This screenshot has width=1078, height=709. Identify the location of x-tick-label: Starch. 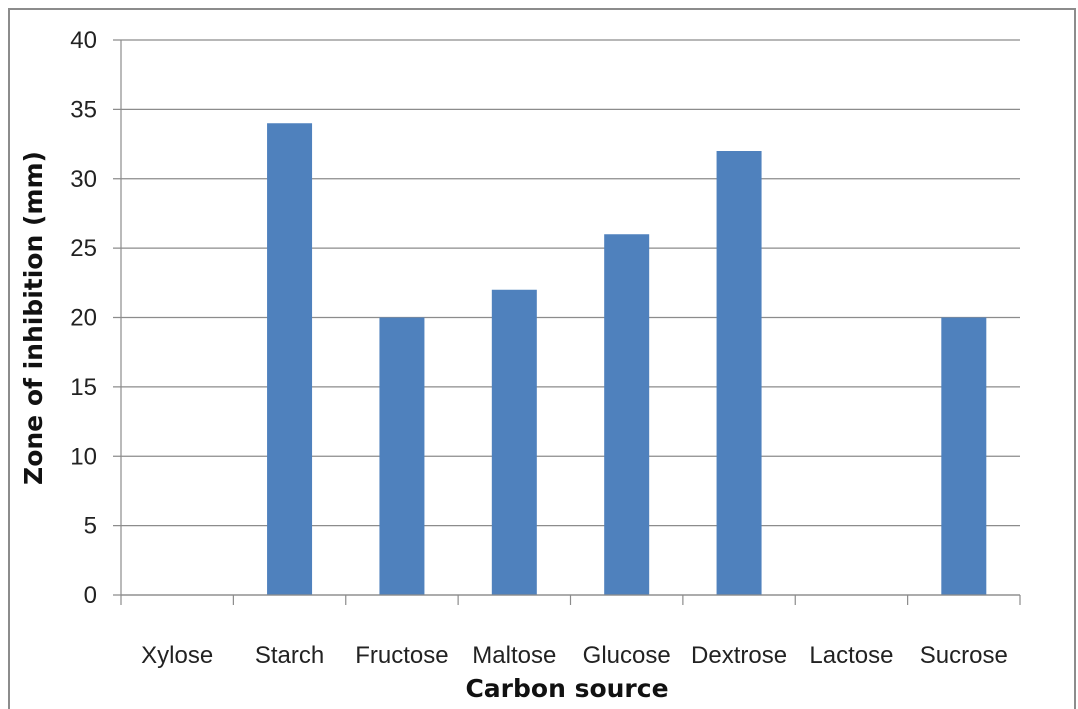
(289, 655).